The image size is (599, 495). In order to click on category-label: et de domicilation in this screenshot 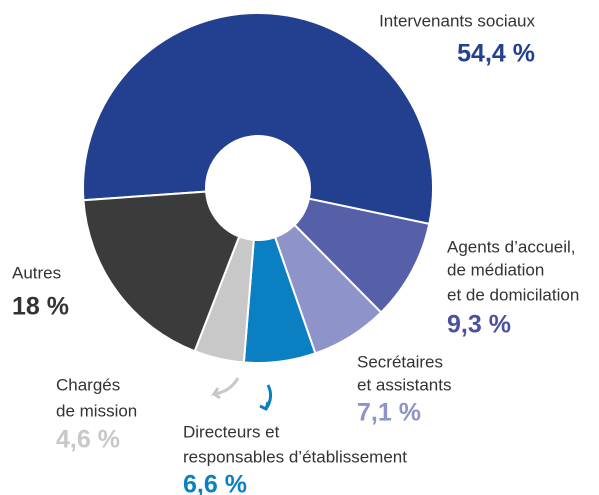, I will do `click(513, 294)`.